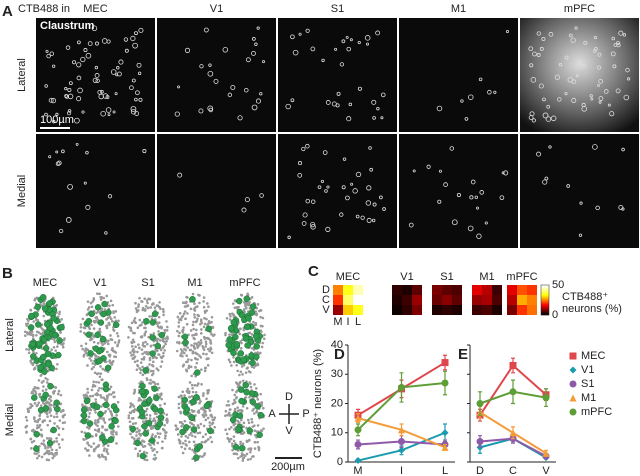 The width and height of the screenshot is (640, 476). What do you see at coordinates (289, 397) in the screenshot?
I see `compass-label: D` at bounding box center [289, 397].